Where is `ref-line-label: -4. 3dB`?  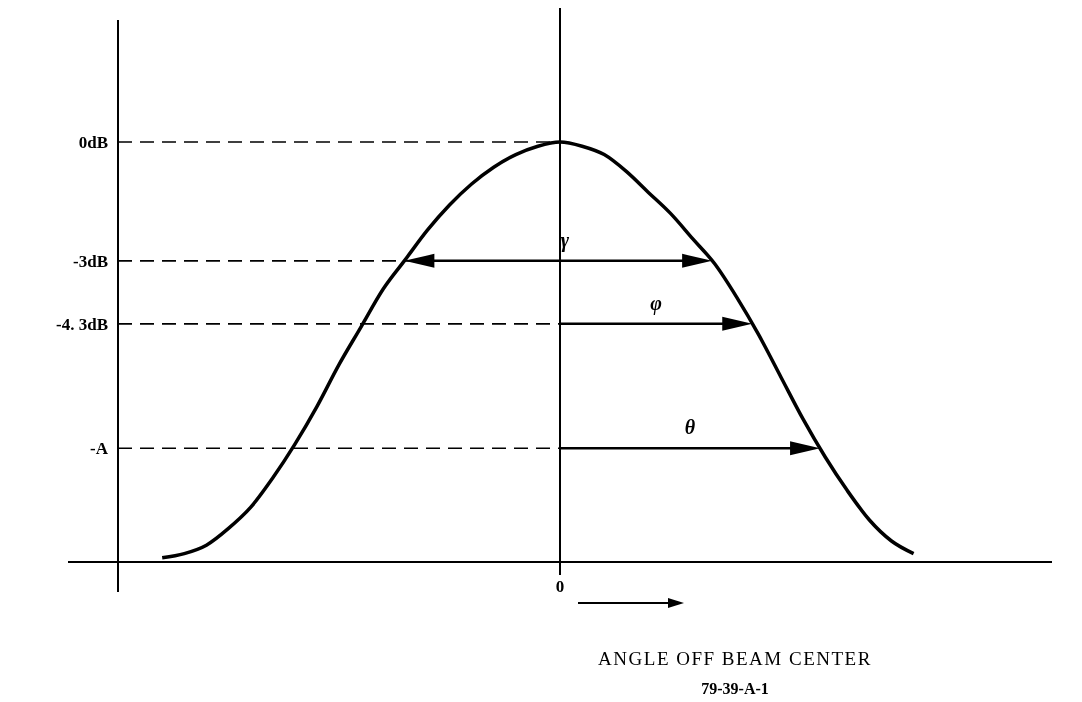 ref-line-label: -4. 3dB is located at coordinates (82, 324).